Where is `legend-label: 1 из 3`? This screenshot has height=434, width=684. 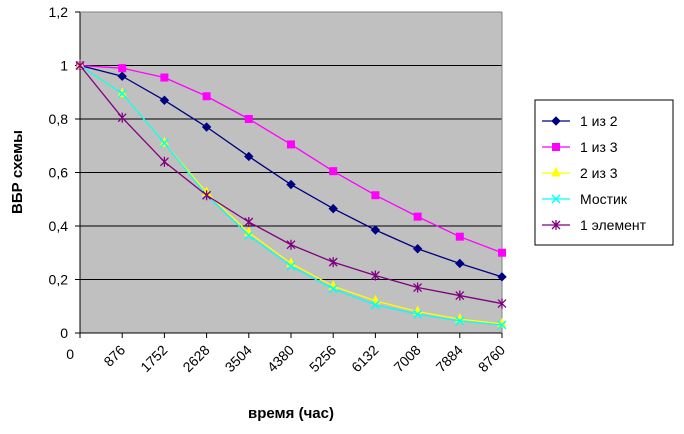 legend-label: 1 из 3 is located at coordinates (599, 147).